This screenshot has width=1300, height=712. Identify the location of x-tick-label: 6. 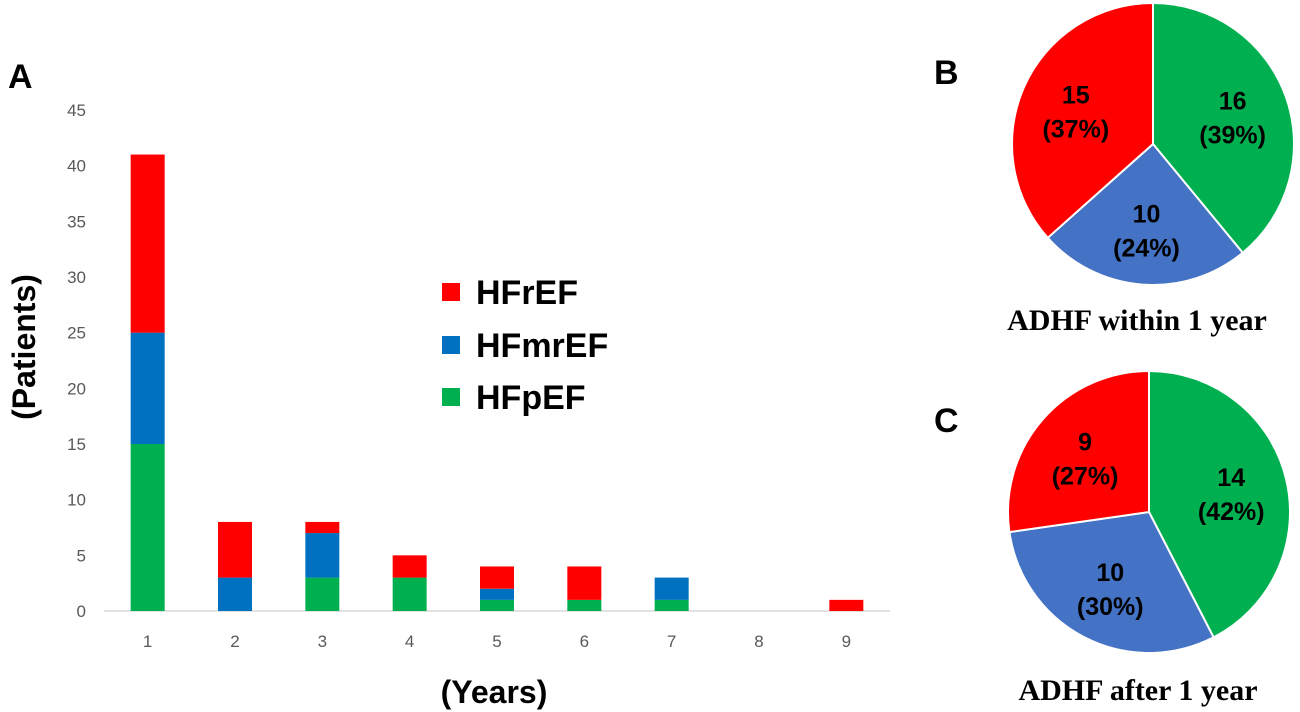
(584, 641).